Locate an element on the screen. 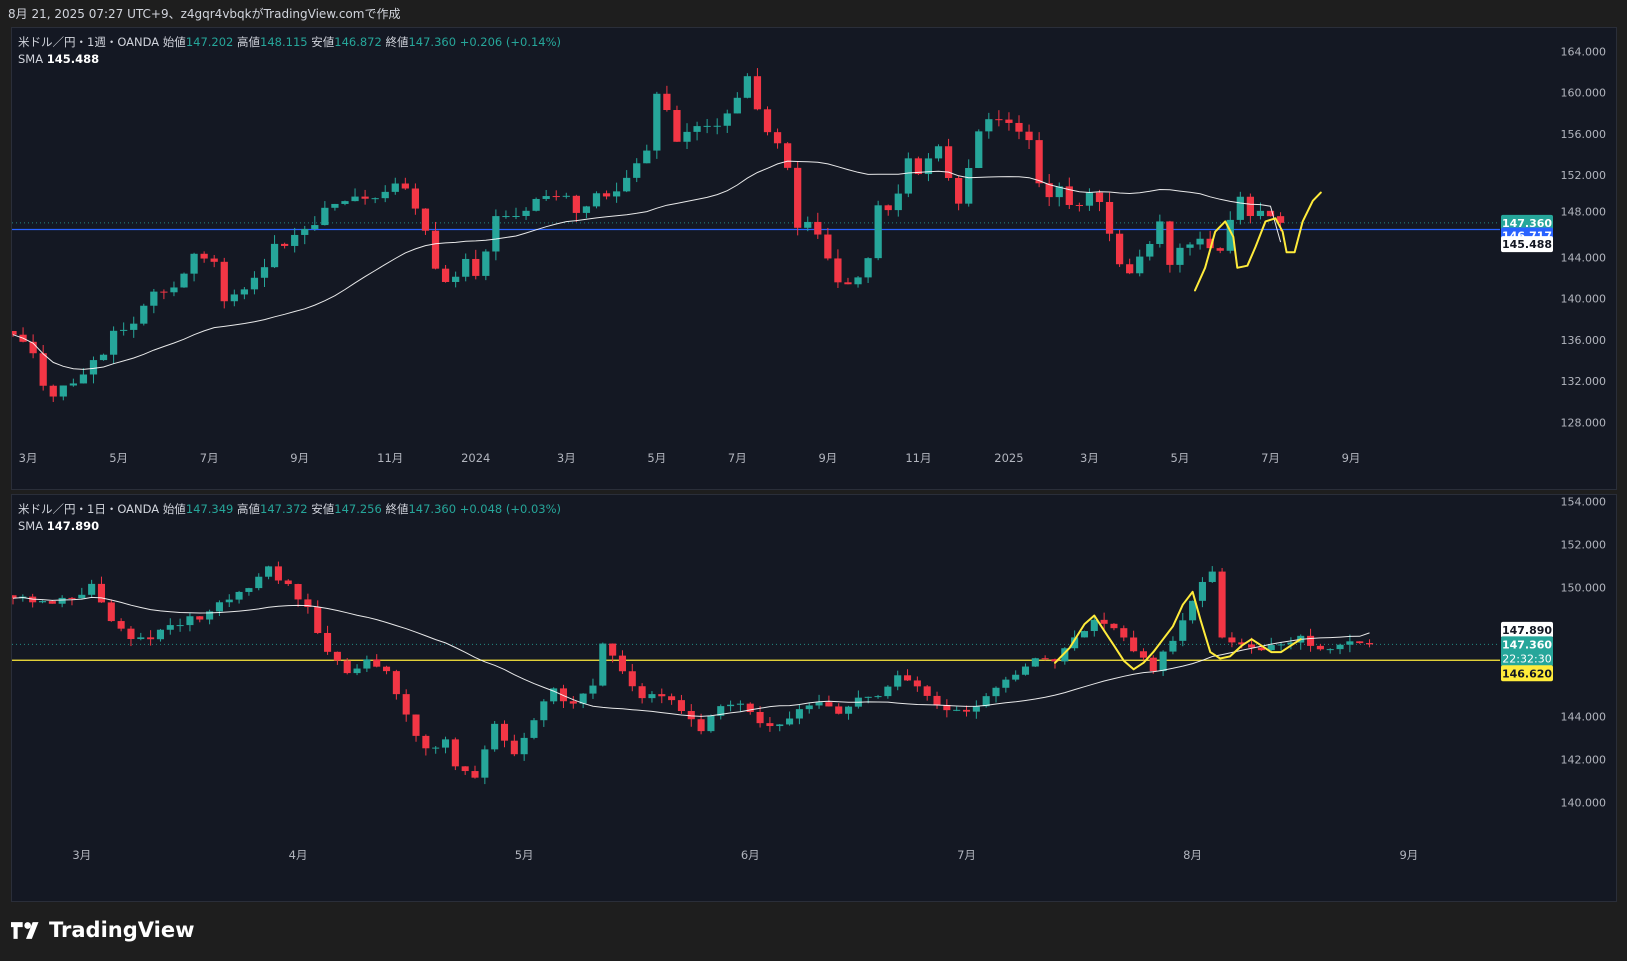  weekly-close-label: 終値 is located at coordinates (397, 42).